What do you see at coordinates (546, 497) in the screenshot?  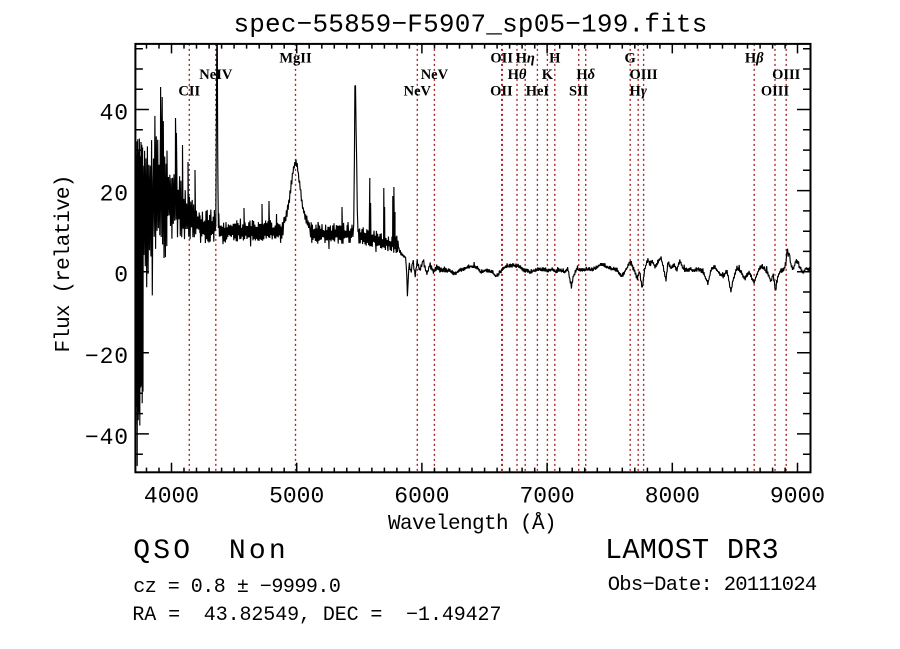 I see `svg-text: 7000` at bounding box center [546, 497].